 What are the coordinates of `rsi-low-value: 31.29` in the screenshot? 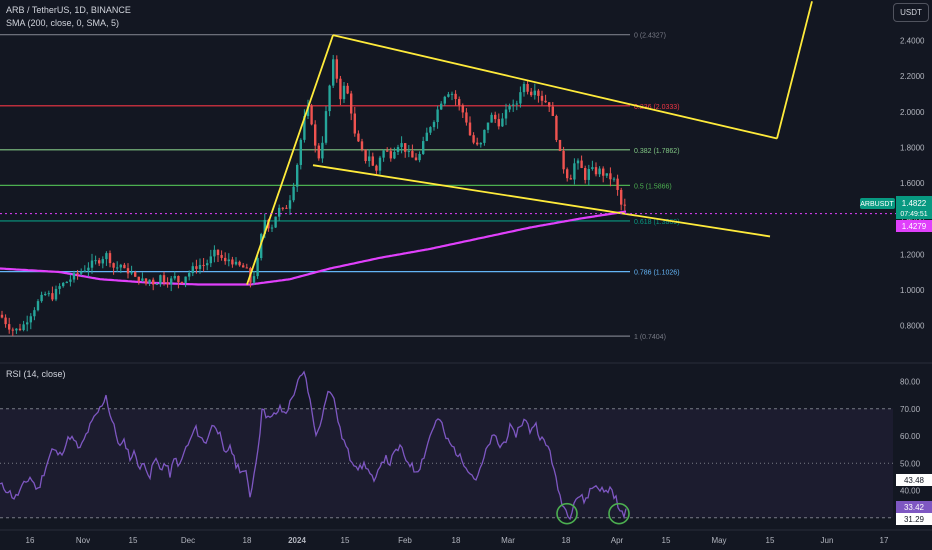 It's located at (914, 519).